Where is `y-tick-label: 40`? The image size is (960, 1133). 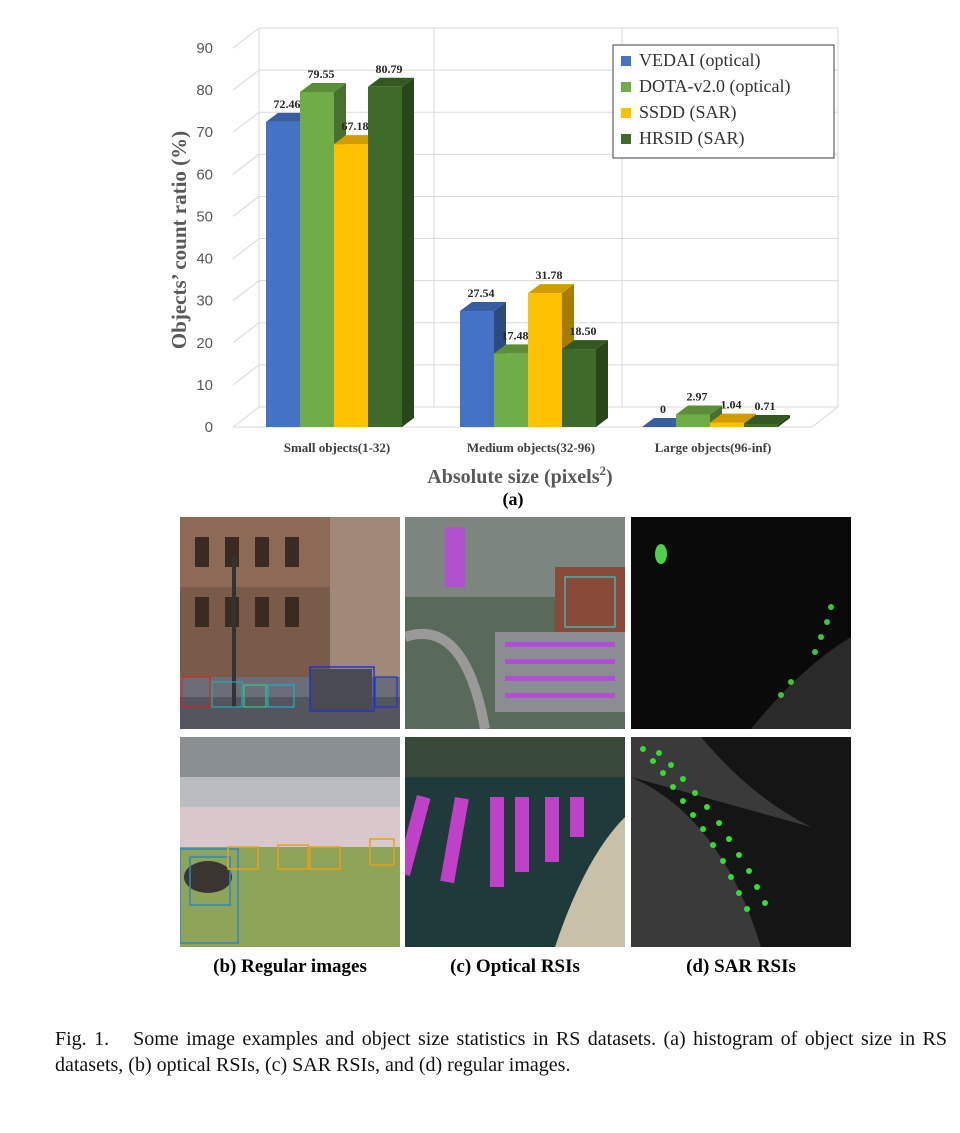 y-tick-label: 40 is located at coordinates (204, 259).